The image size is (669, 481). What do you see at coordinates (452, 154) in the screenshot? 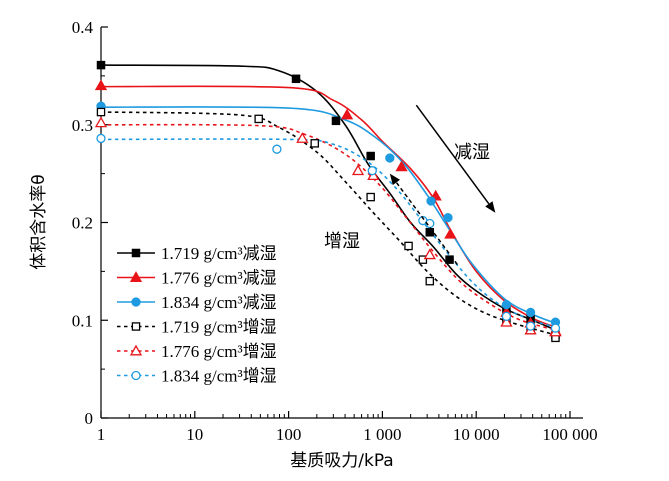
I see `drying-arrow-shaft` at bounding box center [452, 154].